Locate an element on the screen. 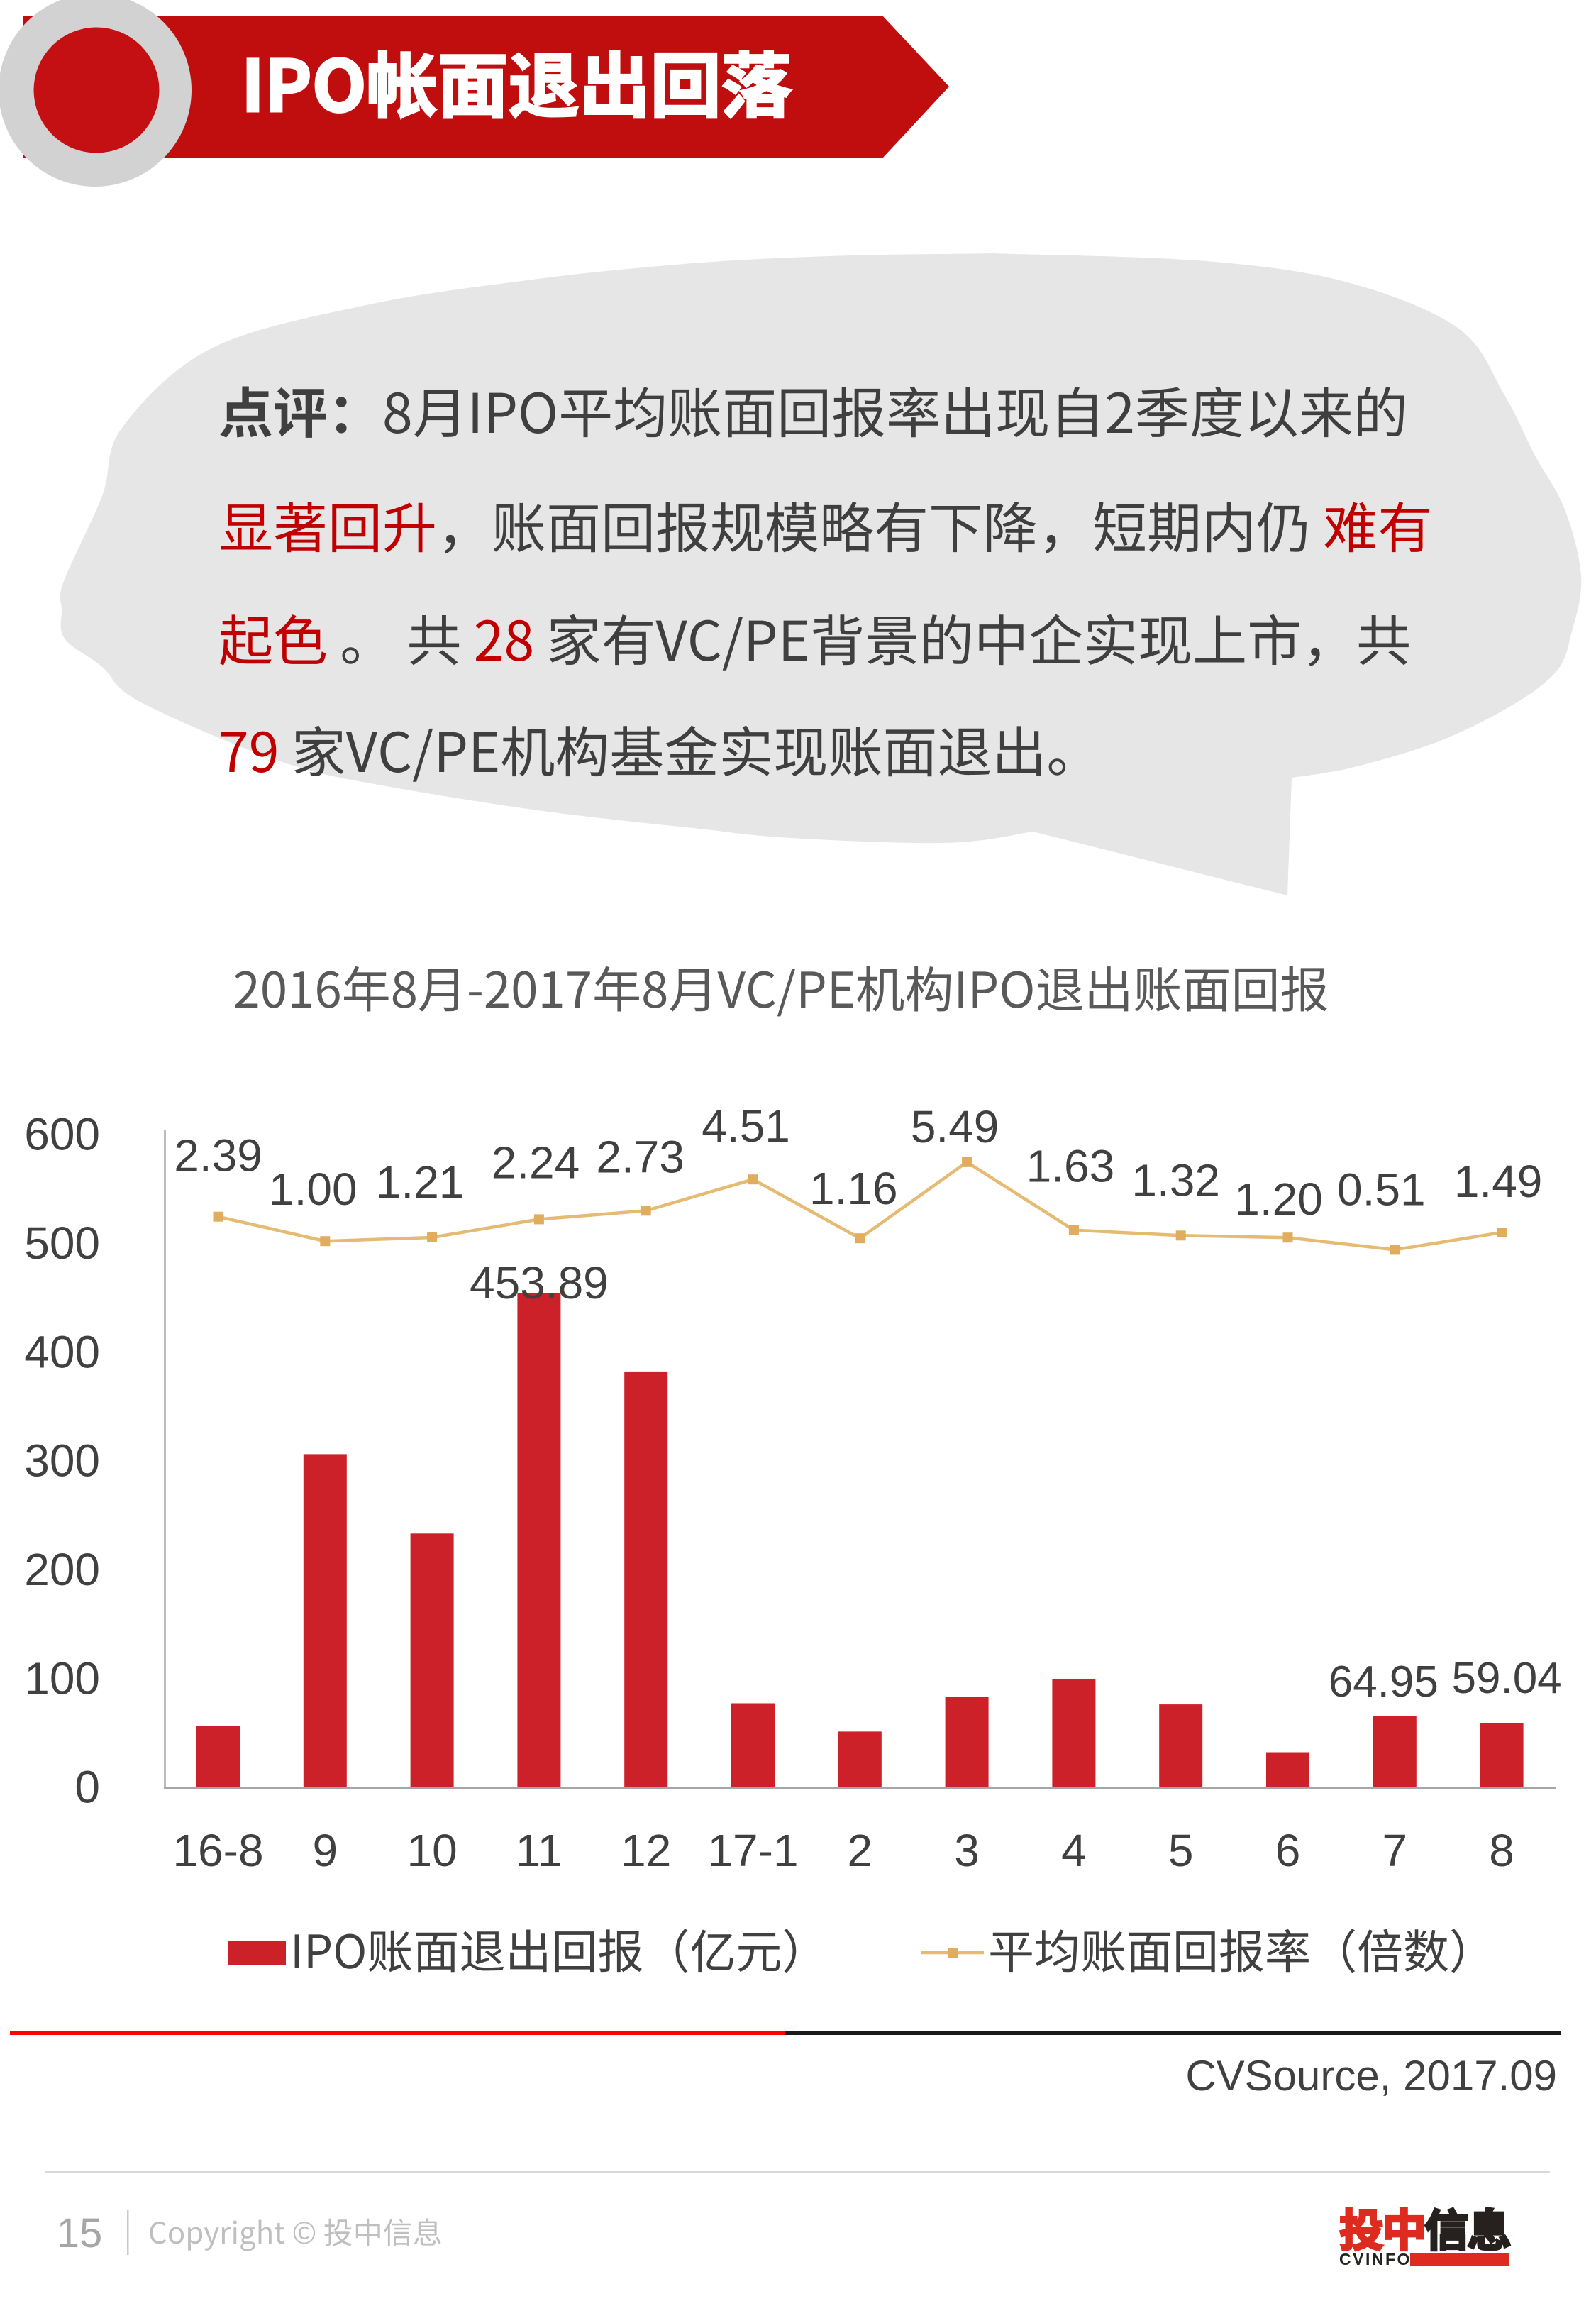 This screenshot has height=2306, width=1596. svg-text: 17-1 is located at coordinates (753, 1850).